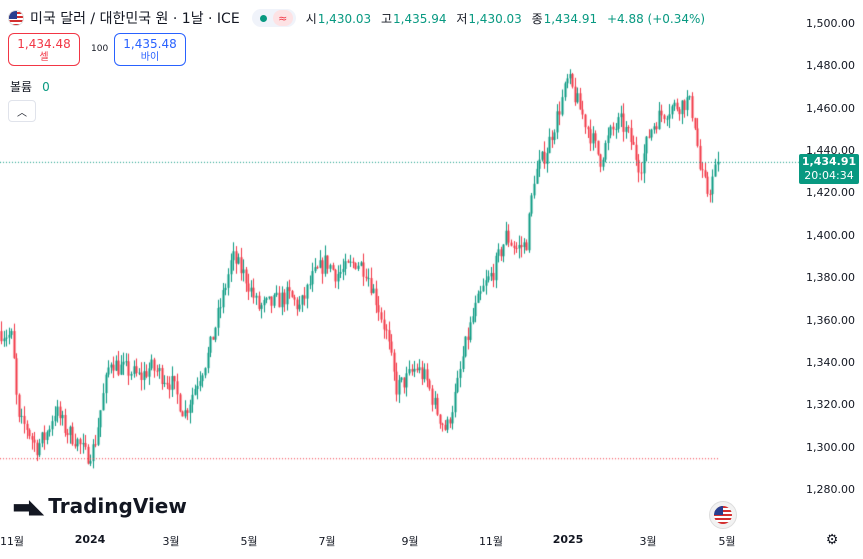 This screenshot has height=559, width=863. Describe the element at coordinates (46, 87) in the screenshot. I see `volume-value: 0` at that location.